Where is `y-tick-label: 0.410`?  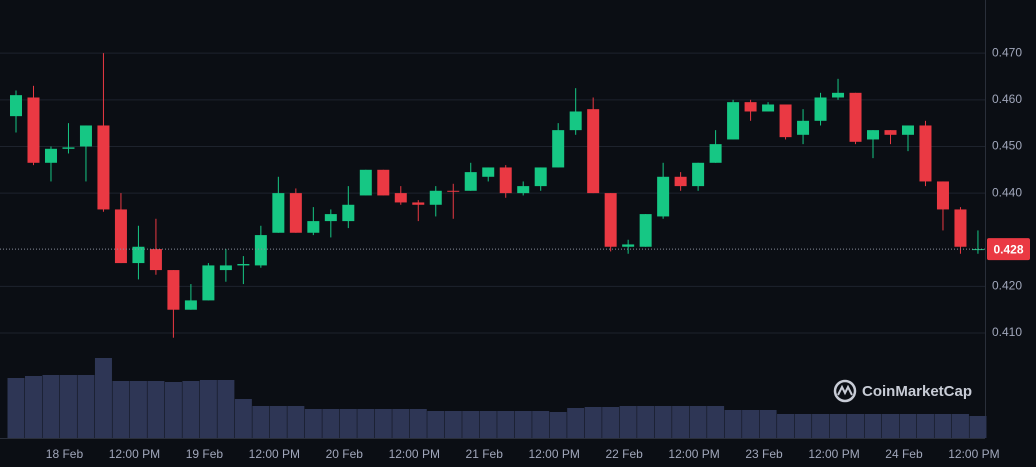 y-tick-label: 0.410 is located at coordinates (1007, 332).